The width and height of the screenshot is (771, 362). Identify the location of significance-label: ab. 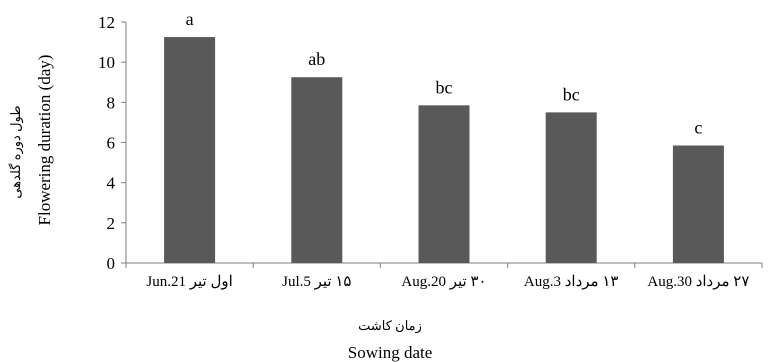
(316, 59).